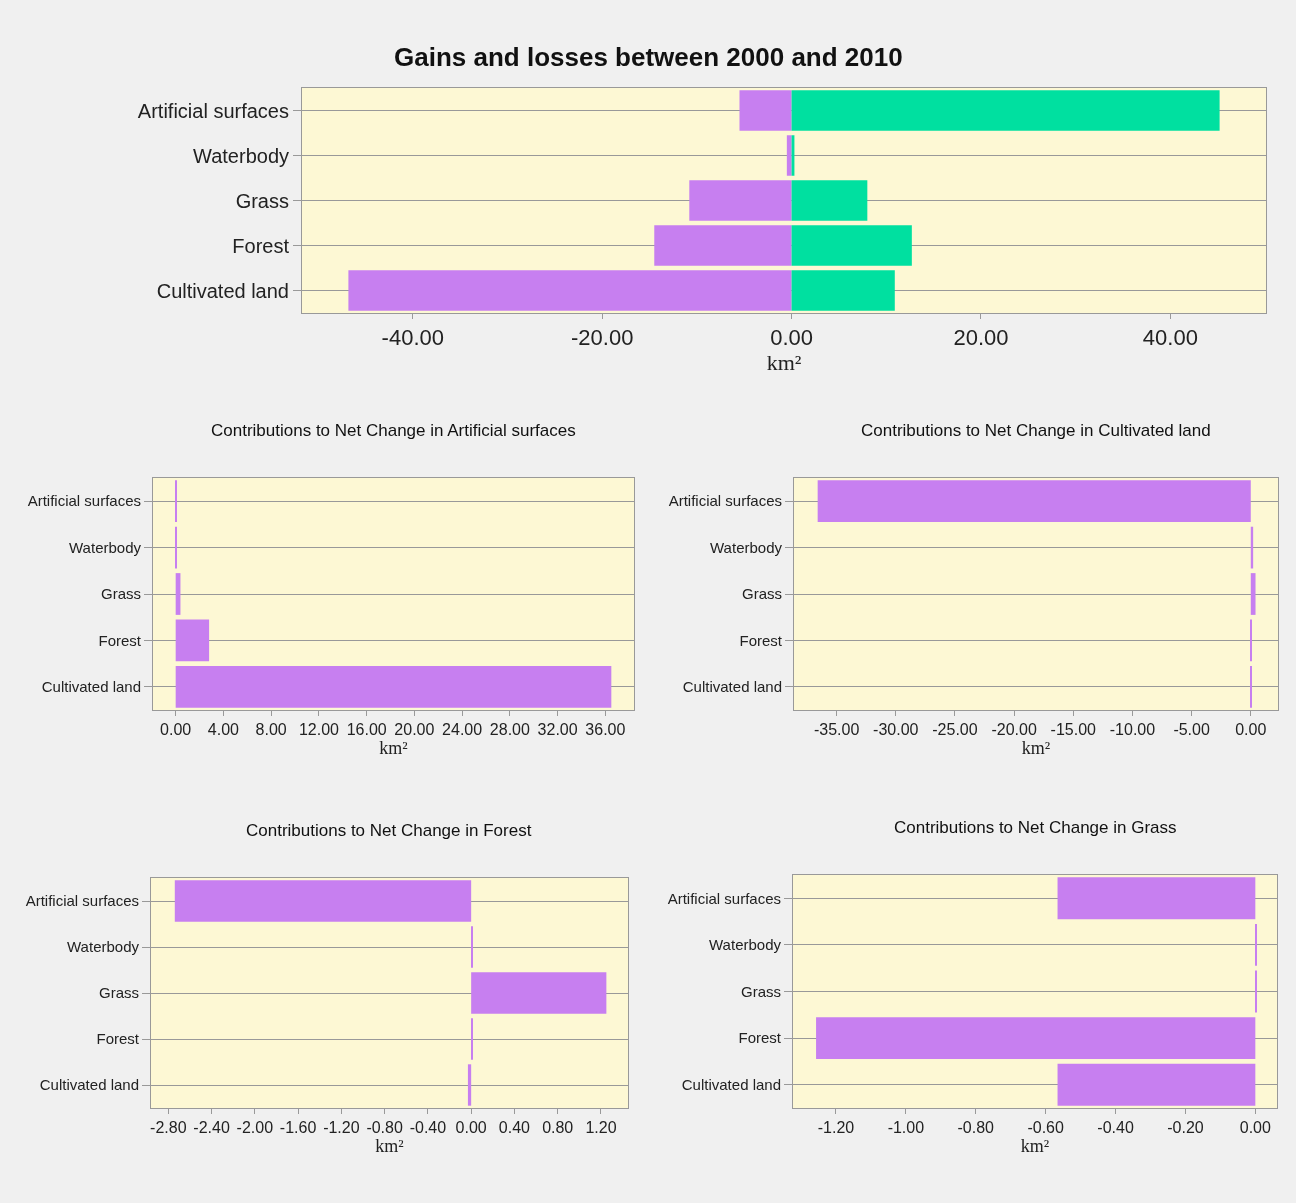 The height and width of the screenshot is (1203, 1296). I want to click on x-tick-label: -5.00, so click(1191, 730).